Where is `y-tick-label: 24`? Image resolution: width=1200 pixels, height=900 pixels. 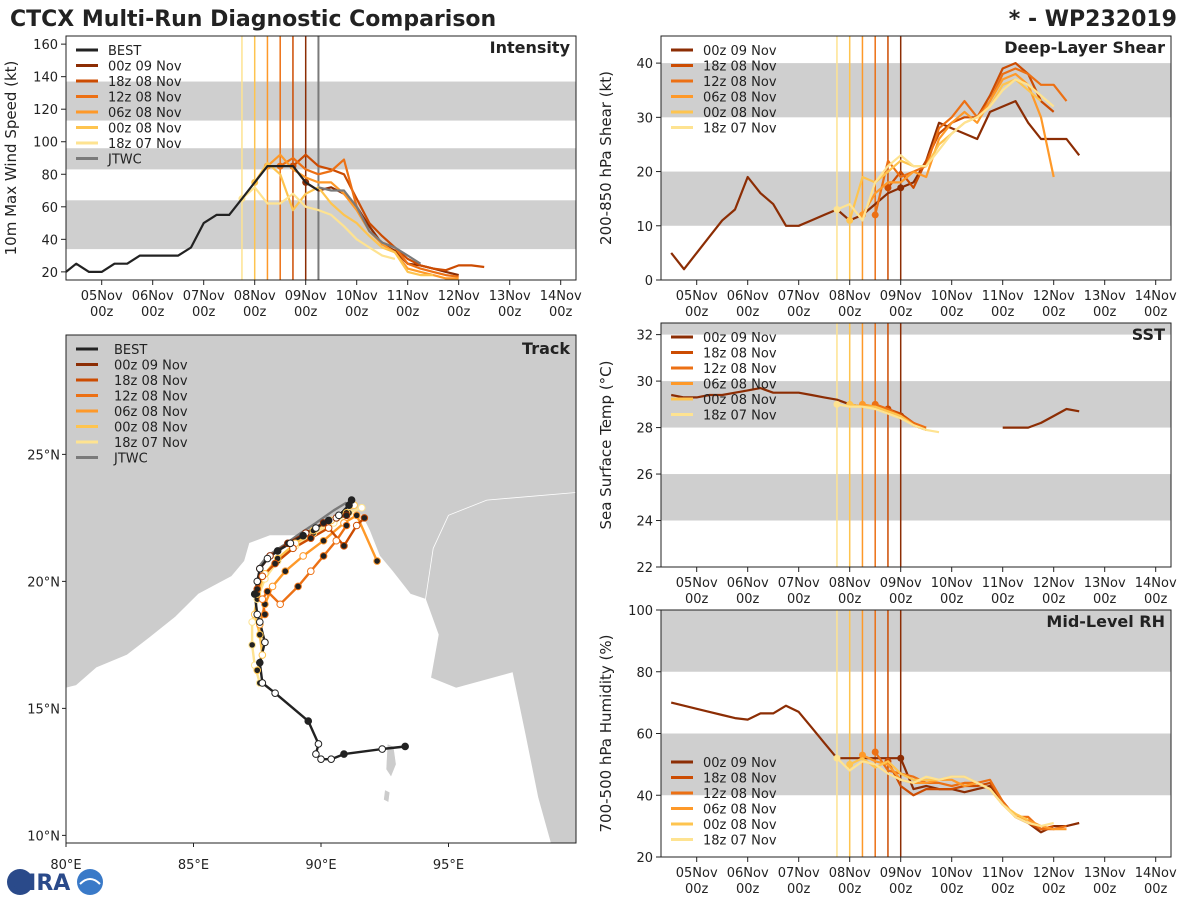
y-tick-label: 24 is located at coordinates (644, 522).